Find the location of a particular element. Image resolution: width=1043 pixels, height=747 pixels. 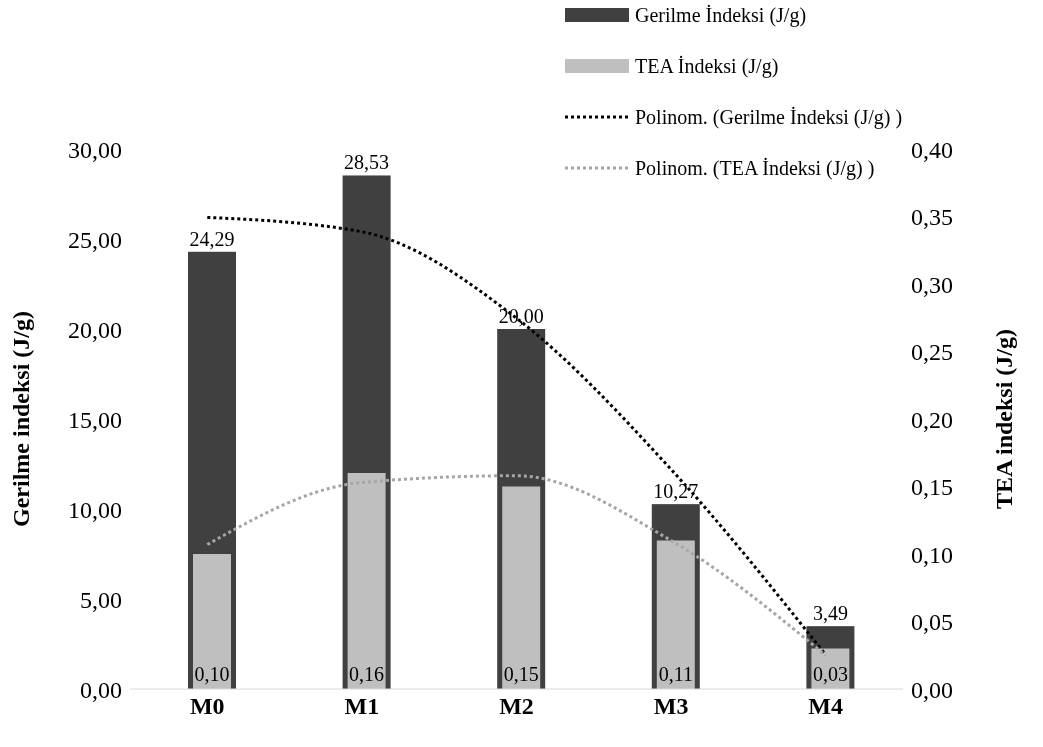

x-tick-label: M4 is located at coordinates (826, 706).